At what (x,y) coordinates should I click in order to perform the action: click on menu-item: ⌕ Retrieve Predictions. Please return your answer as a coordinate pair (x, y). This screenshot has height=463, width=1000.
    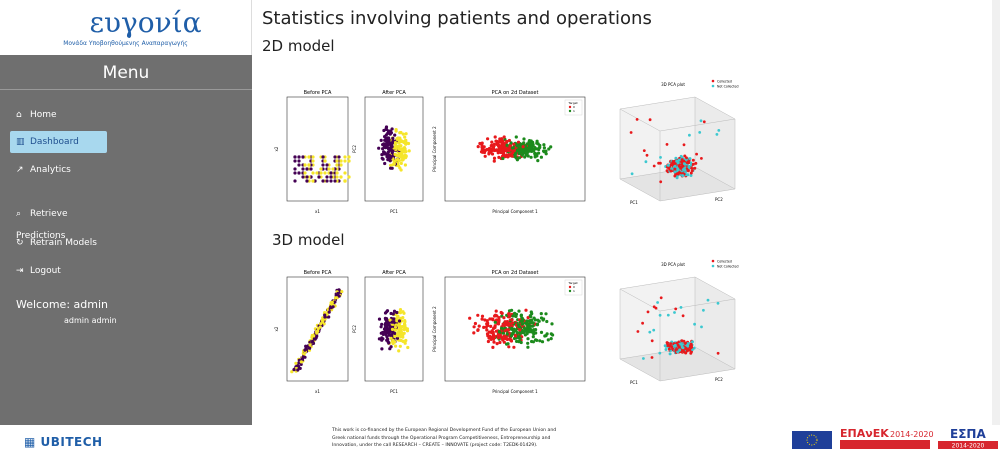
    Looking at the image, I should click on (58, 222).